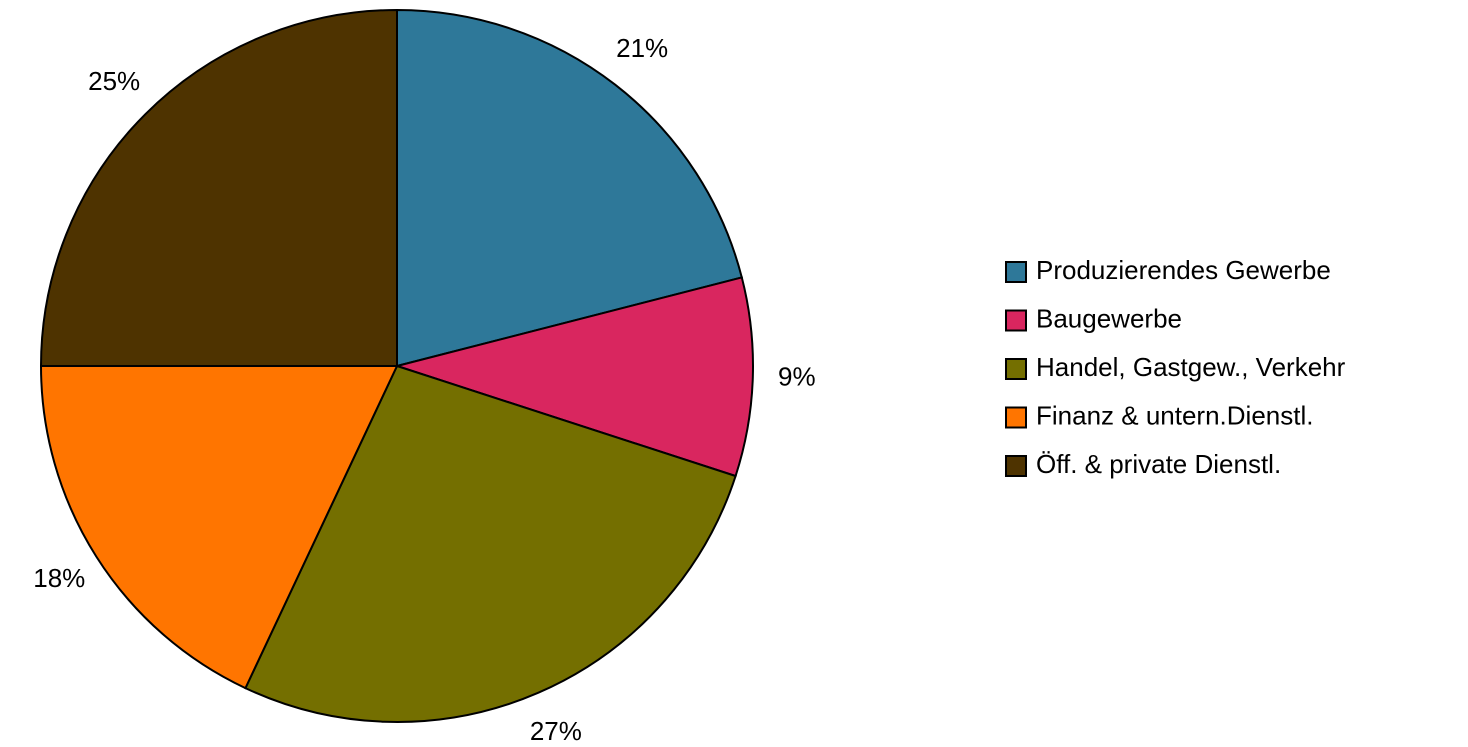  I want to click on data-label: 25%, so click(114, 81).